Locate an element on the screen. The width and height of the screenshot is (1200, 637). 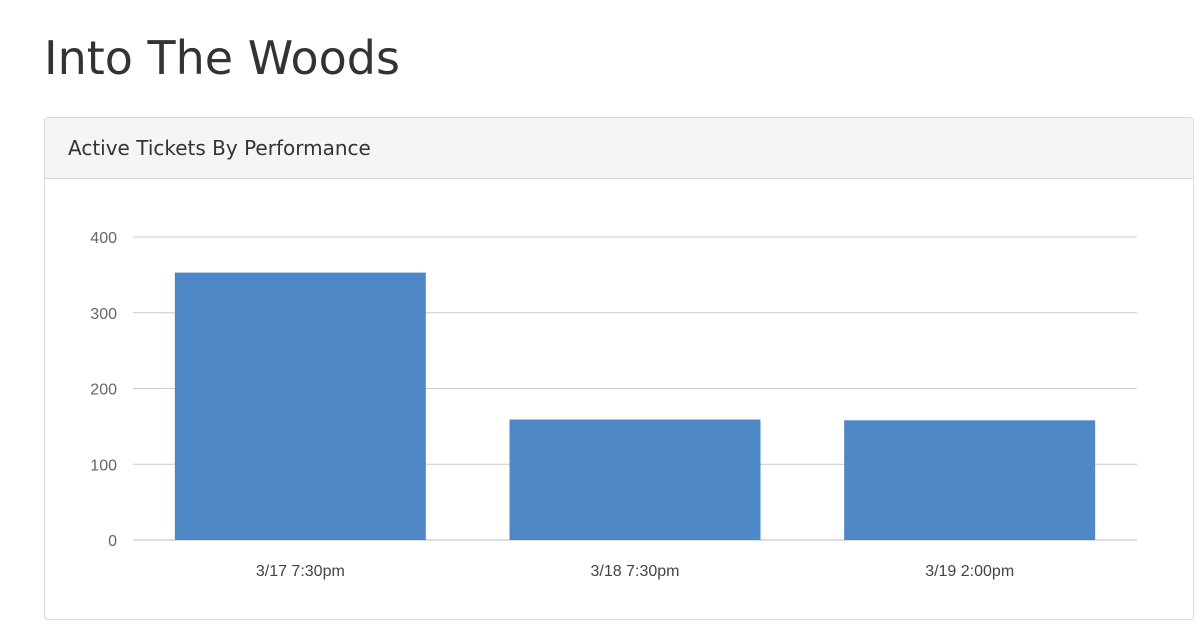
x-axis-ticks: 3/17 7:30pm 3/18 7:30pm 3/19 2:00pm is located at coordinates (635, 571).